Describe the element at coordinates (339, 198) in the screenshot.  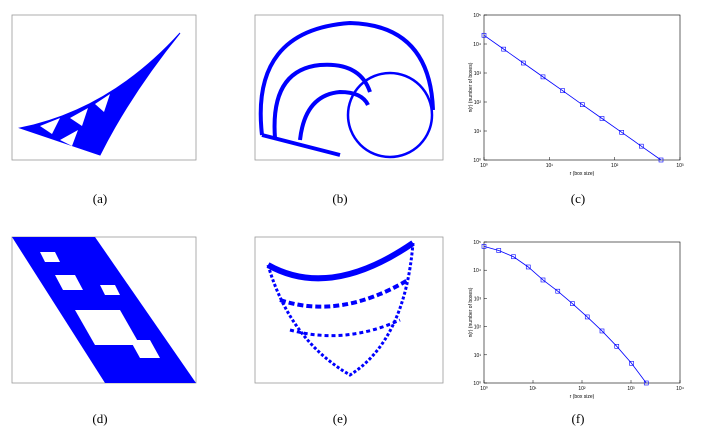
I see `panel-label: (b)` at that location.